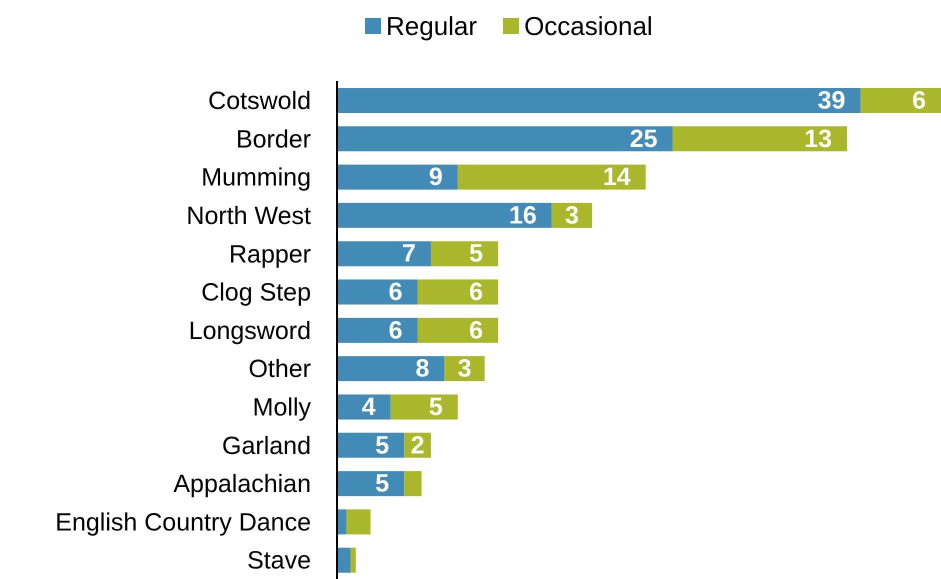  Describe the element at coordinates (369, 406) in the screenshot. I see `data-label: 4` at that location.